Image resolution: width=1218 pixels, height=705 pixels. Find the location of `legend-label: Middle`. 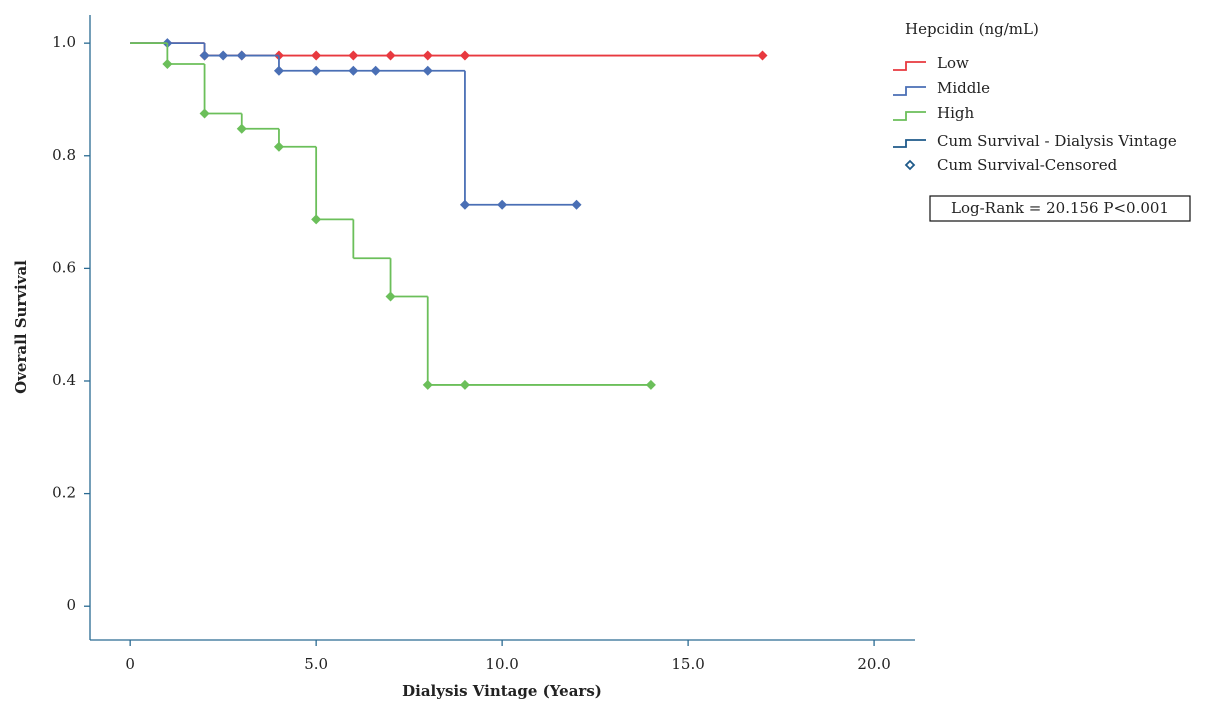

legend-label: Middle is located at coordinates (963, 88).